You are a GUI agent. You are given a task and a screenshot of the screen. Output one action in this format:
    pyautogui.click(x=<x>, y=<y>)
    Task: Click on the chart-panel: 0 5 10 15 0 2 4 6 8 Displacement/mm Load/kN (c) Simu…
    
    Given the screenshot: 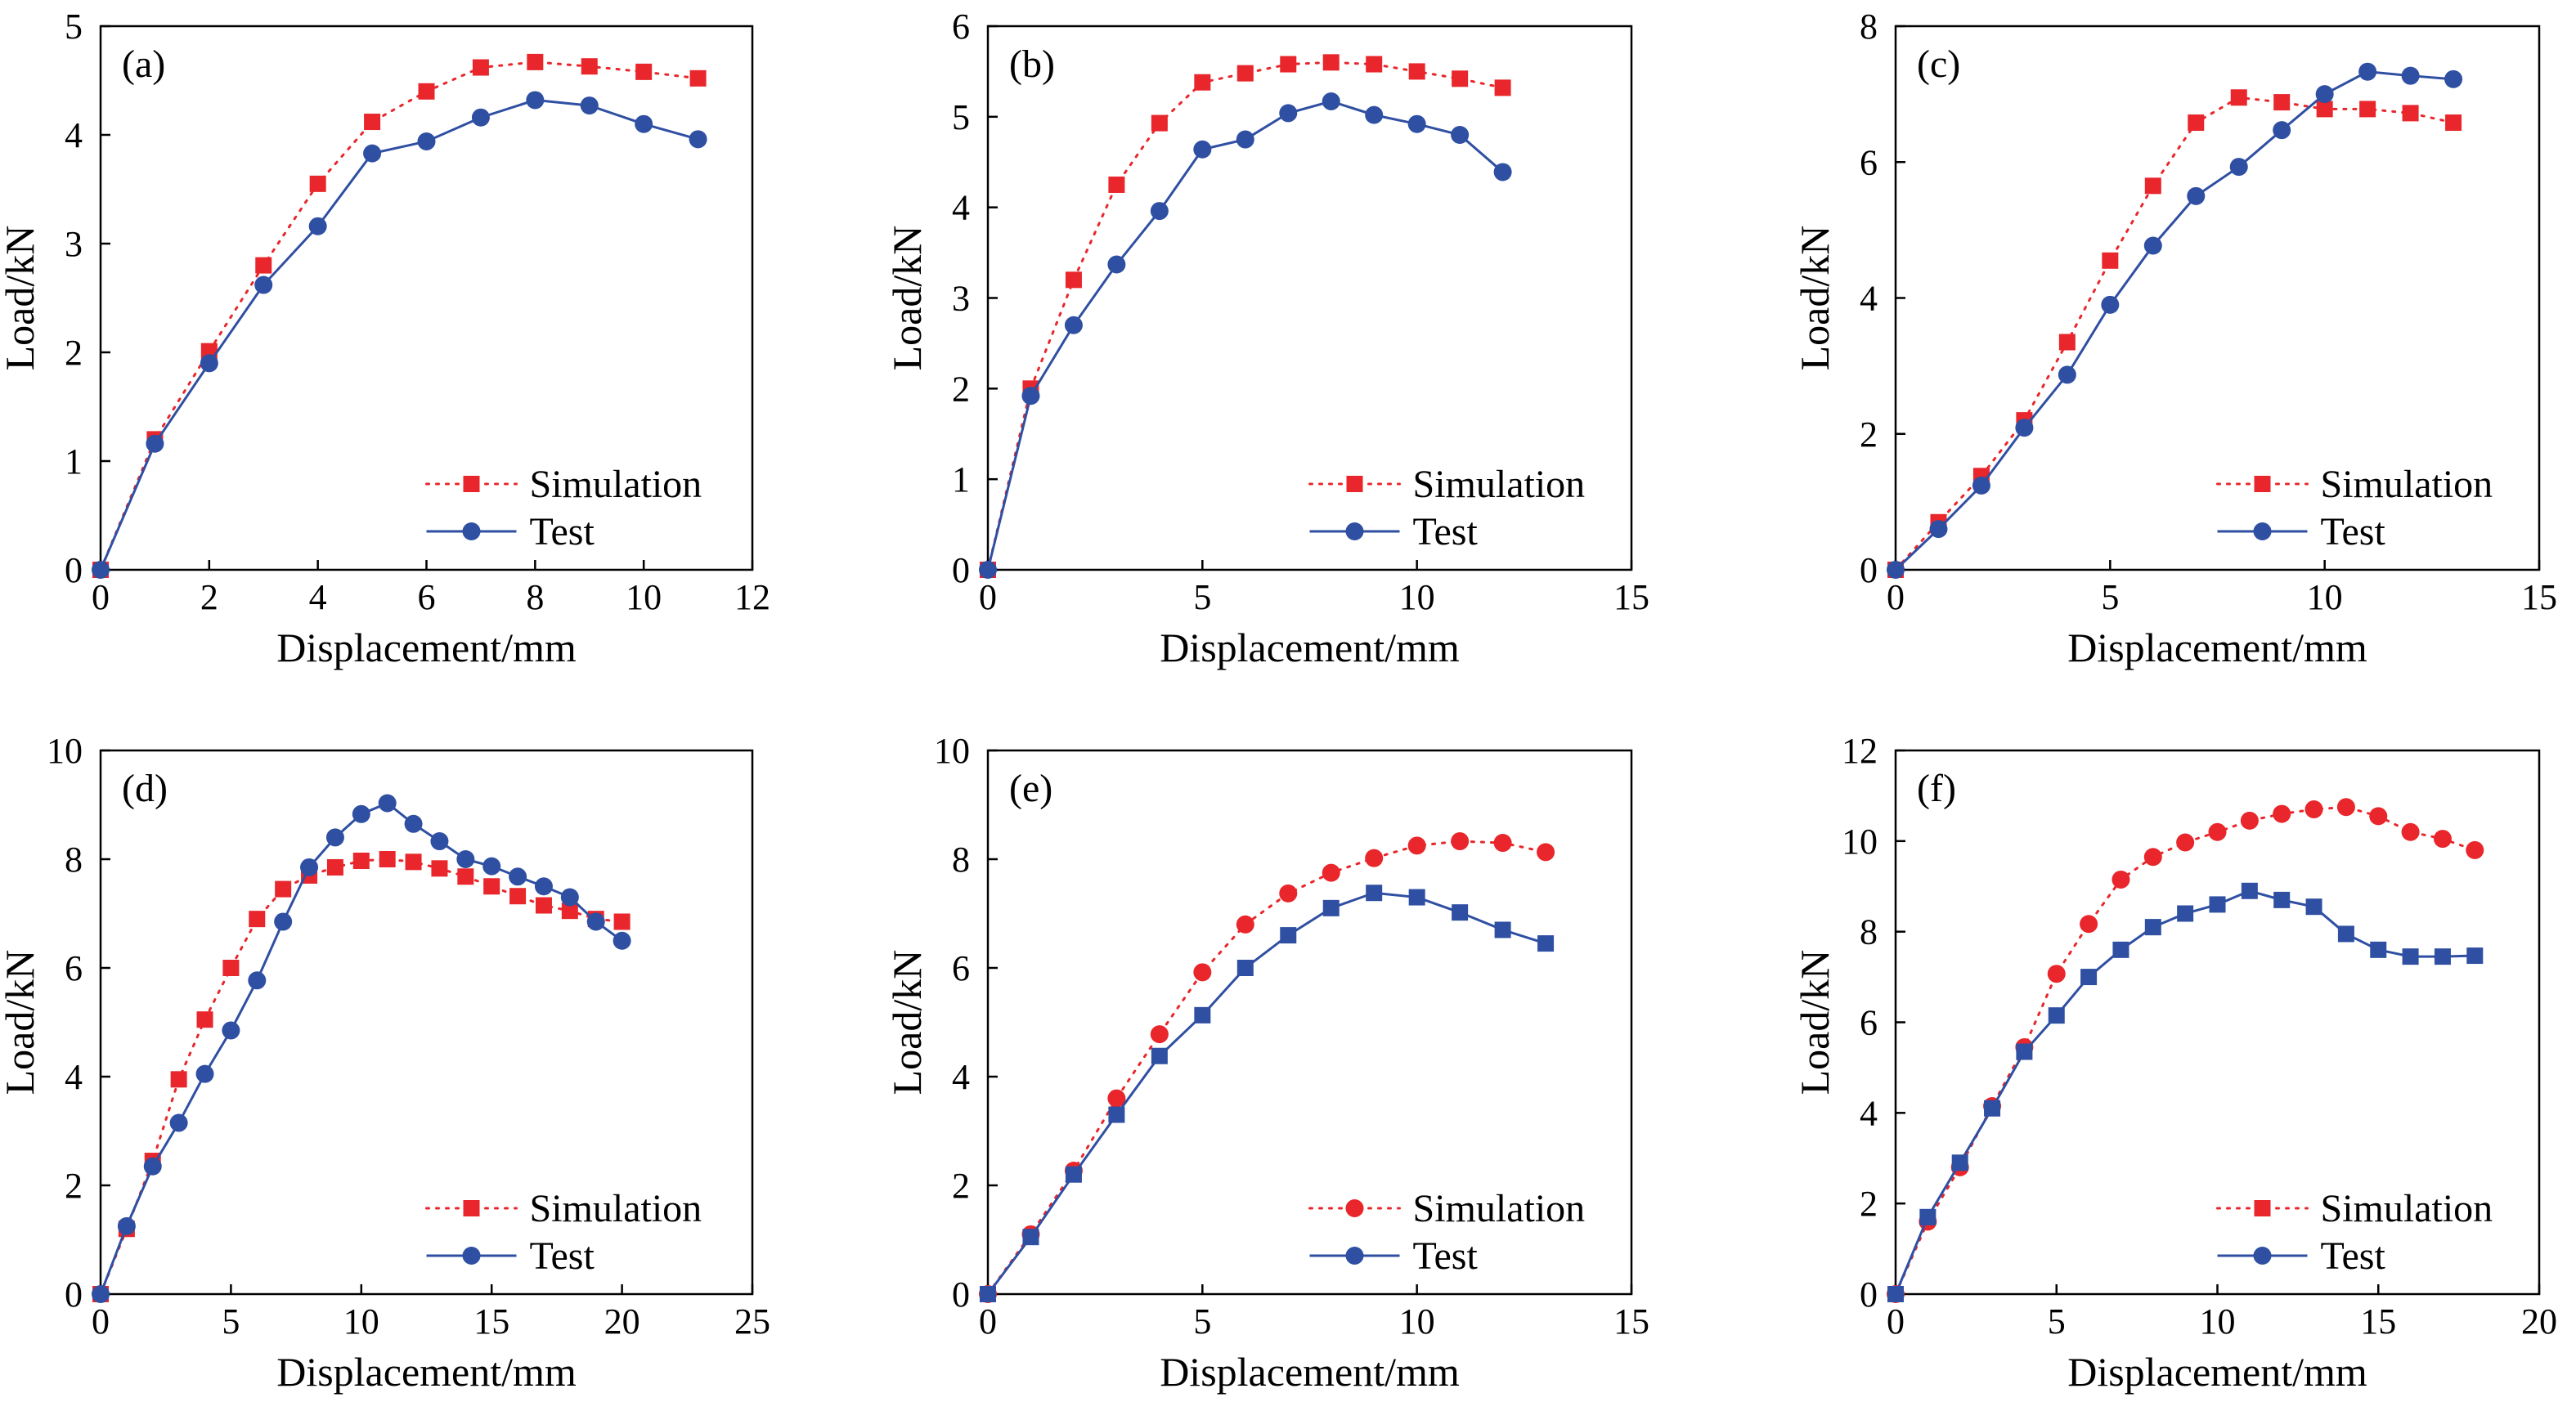 What is the action you would take?
    pyautogui.click(x=2174, y=338)
    